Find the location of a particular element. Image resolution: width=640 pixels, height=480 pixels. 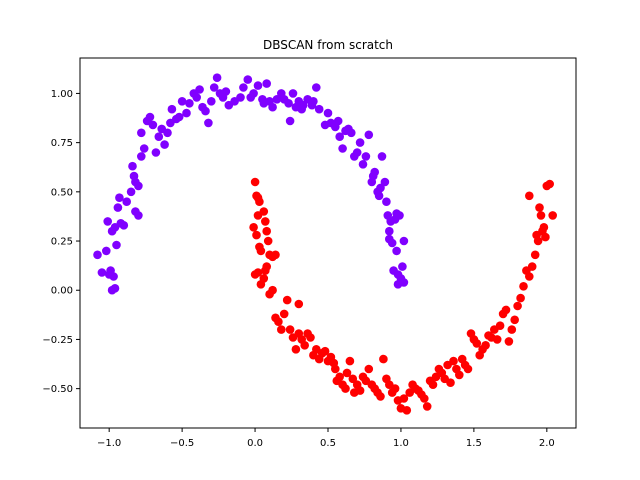

y-tick-label: 0.50 is located at coordinates (62, 192).